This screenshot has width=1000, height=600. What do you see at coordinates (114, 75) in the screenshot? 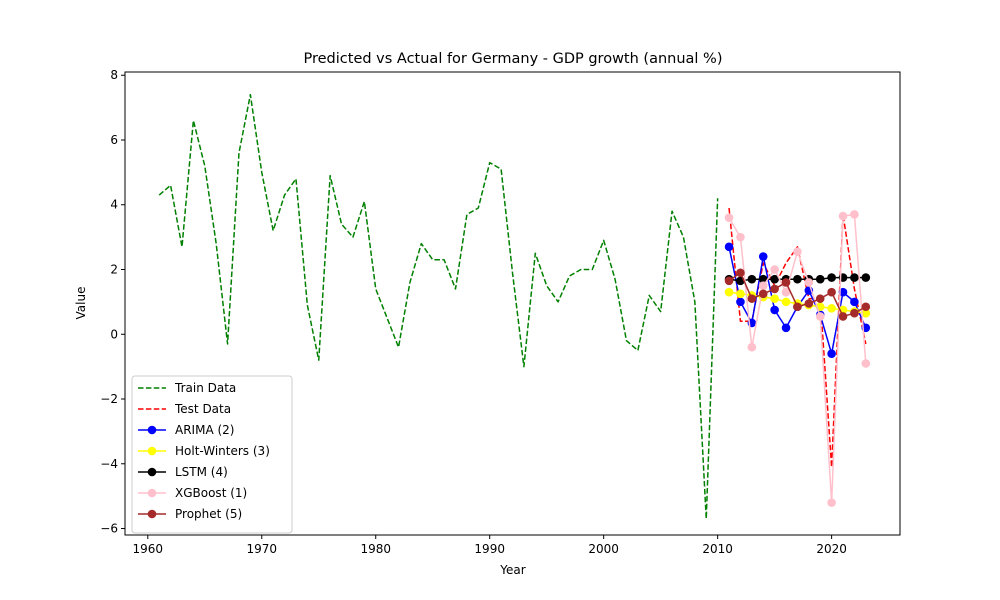
I see `y-tick-label: 8` at bounding box center [114, 75].